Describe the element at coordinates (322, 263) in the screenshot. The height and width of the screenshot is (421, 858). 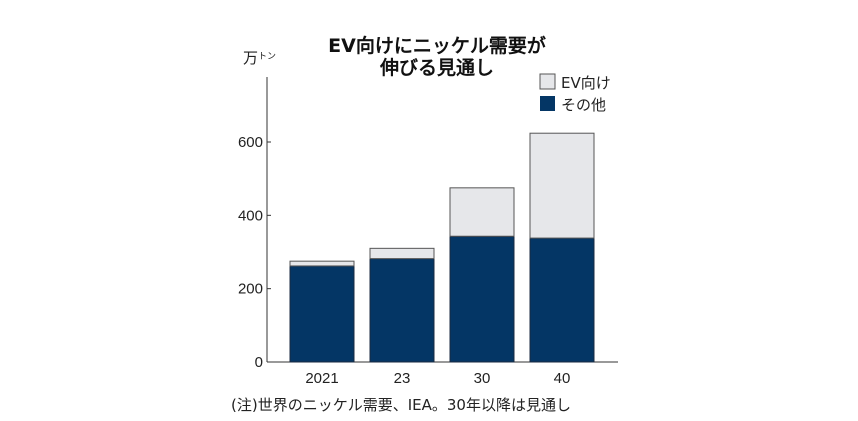
I see `bar-ev-2021` at that location.